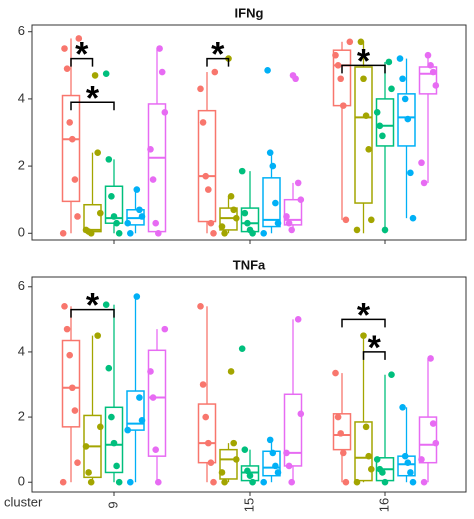 The image size is (474, 519). What do you see at coordinates (21, 97) in the screenshot?
I see `y-tick-label: 4` at bounding box center [21, 97].